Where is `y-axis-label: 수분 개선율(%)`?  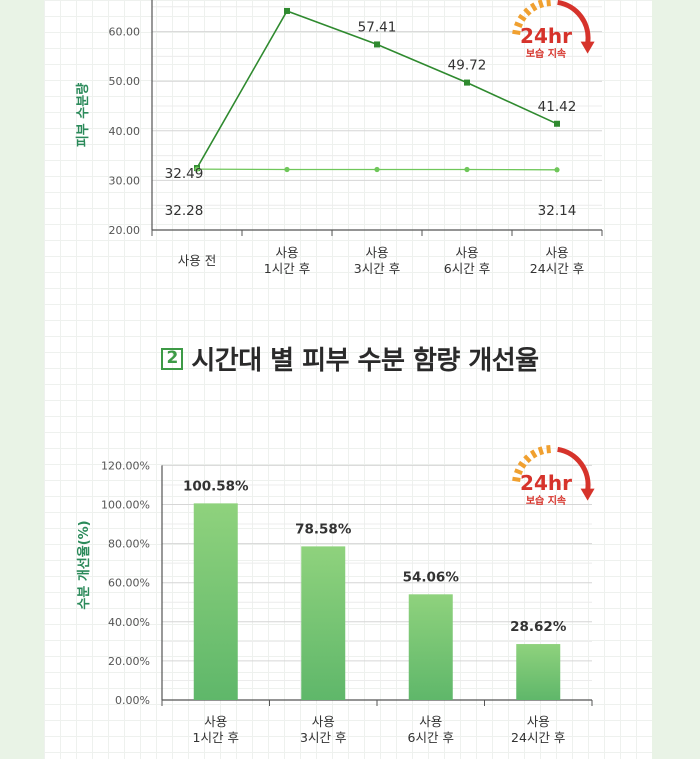
y-axis-label: 수분 개선율(%) is located at coordinates (84, 564).